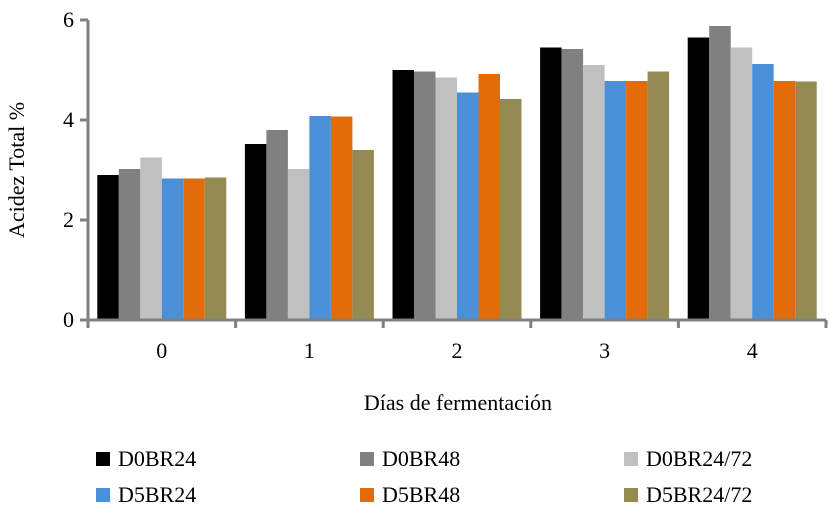 This screenshot has height=517, width=830. Describe the element at coordinates (161, 350) in the screenshot. I see `x-tick-label: 0` at that location.